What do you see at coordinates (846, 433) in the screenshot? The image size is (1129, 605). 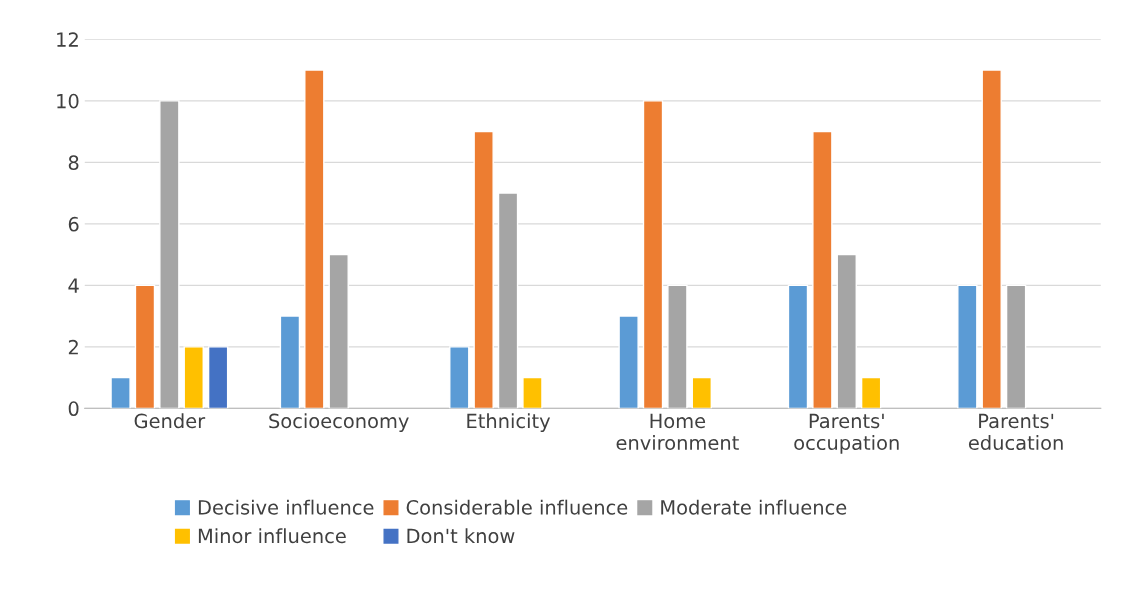 I see `x-tick-label: Parents' occupation` at bounding box center [846, 433].